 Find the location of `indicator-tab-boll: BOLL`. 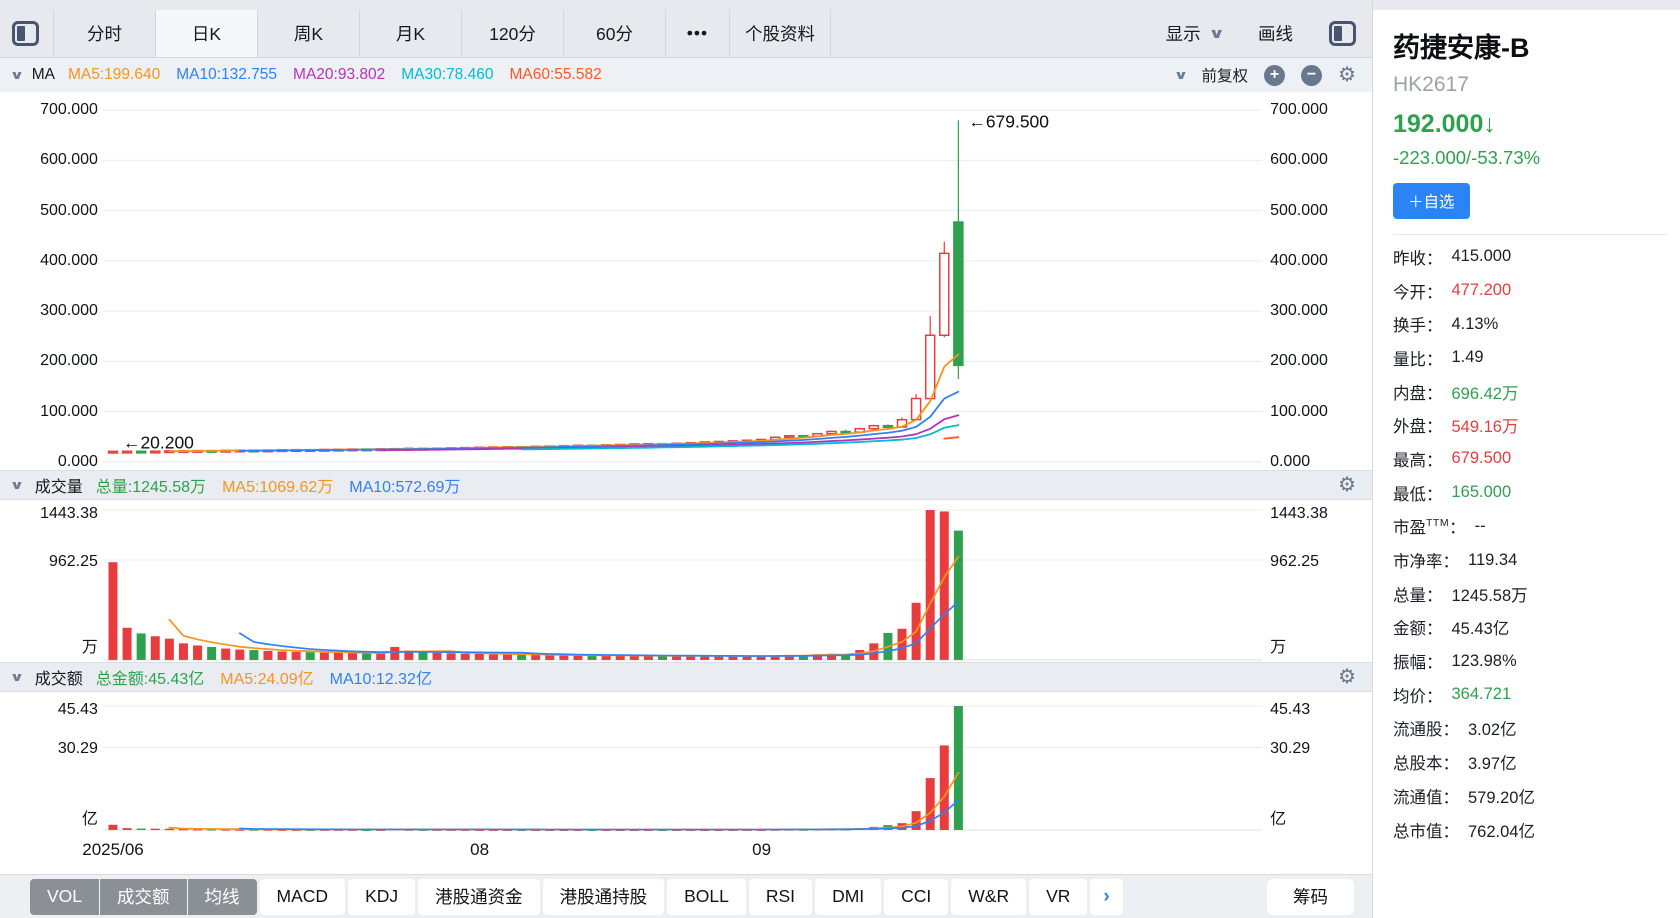

indicator-tab-boll: BOLL is located at coordinates (706, 896).